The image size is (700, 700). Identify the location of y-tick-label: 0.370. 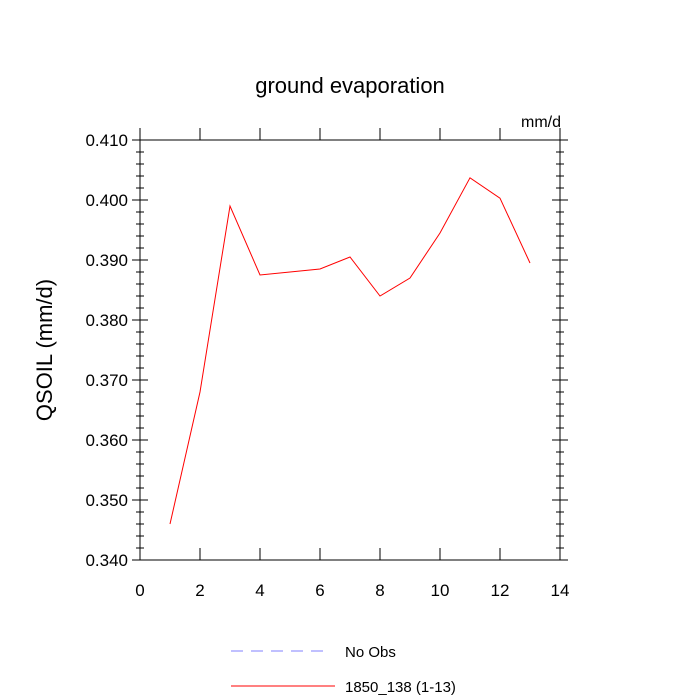
(106, 380).